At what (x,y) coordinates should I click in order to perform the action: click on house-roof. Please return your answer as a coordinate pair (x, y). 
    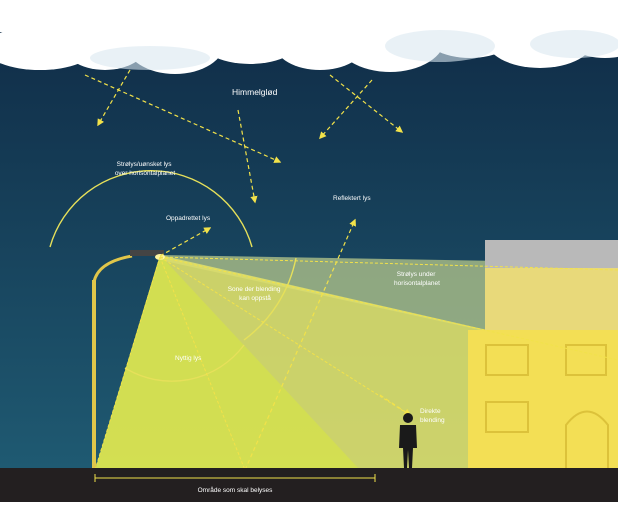
    Looking at the image, I should click on (551, 254).